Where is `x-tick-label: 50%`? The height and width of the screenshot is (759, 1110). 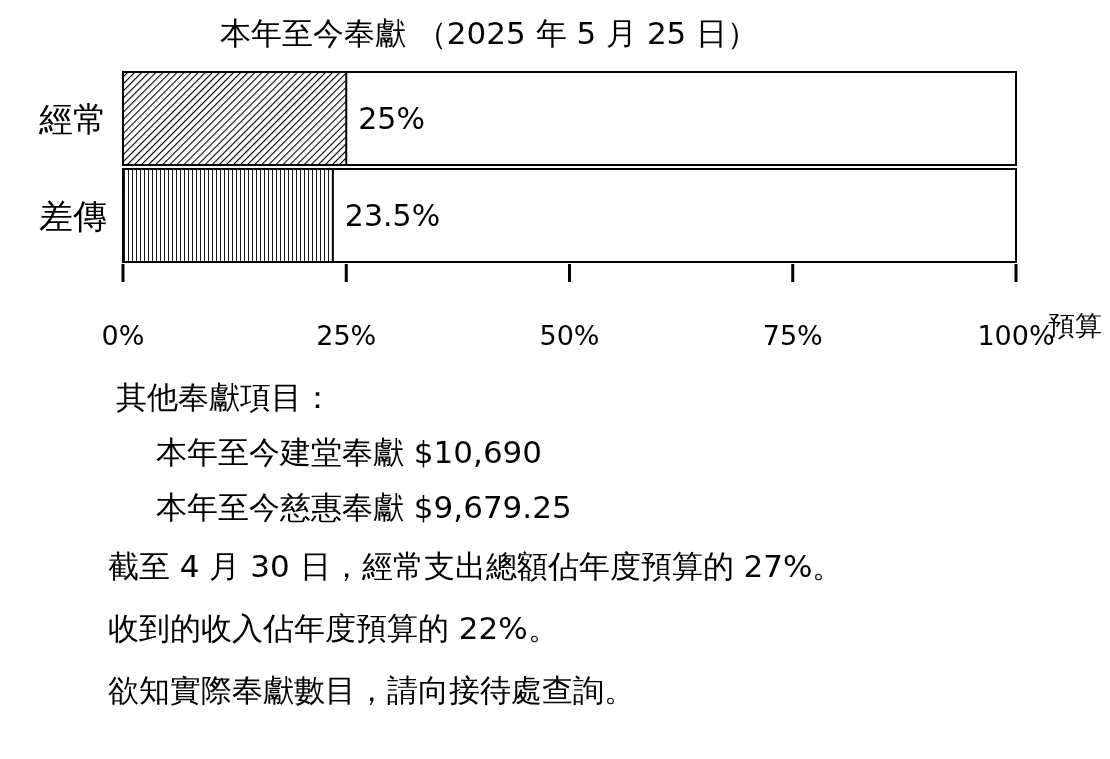
x-tick-label: 50% is located at coordinates (569, 336).